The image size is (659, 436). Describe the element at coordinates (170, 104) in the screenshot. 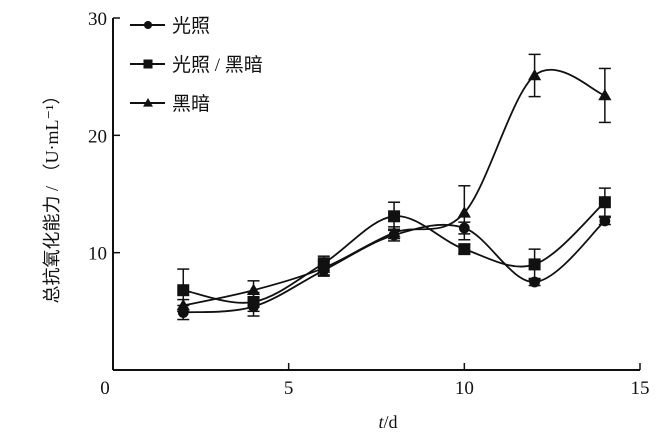

I see `legend-item: 黑暗` at that location.